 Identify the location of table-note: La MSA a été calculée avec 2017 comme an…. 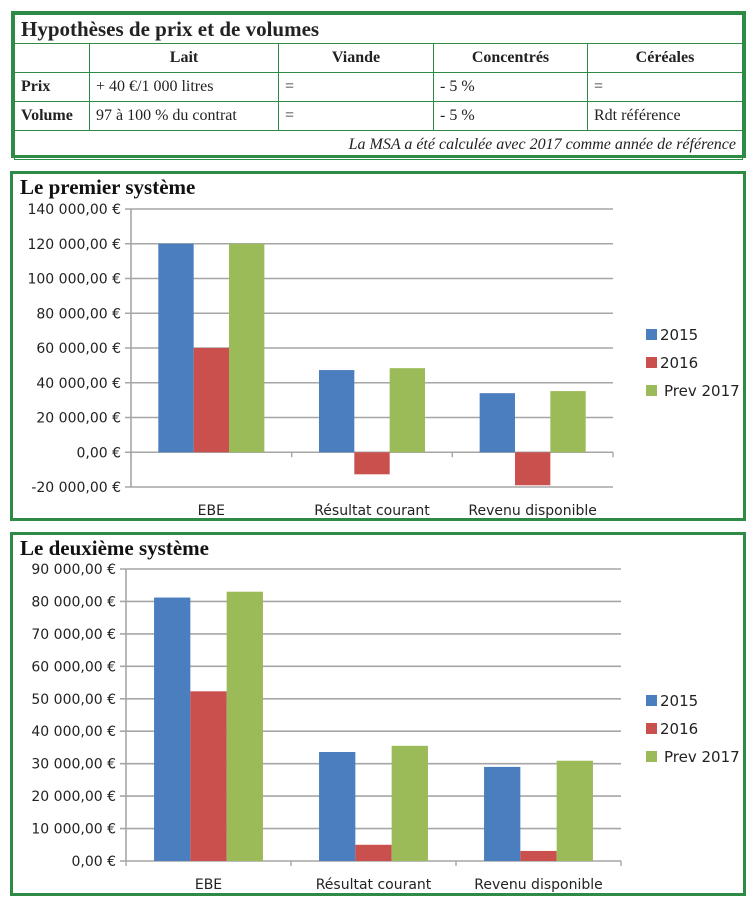
(378, 145).